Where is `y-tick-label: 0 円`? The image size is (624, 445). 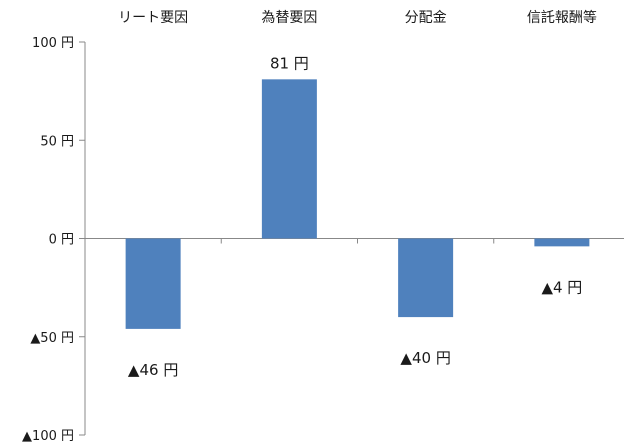
y-tick-label: 0 円 is located at coordinates (61, 240).